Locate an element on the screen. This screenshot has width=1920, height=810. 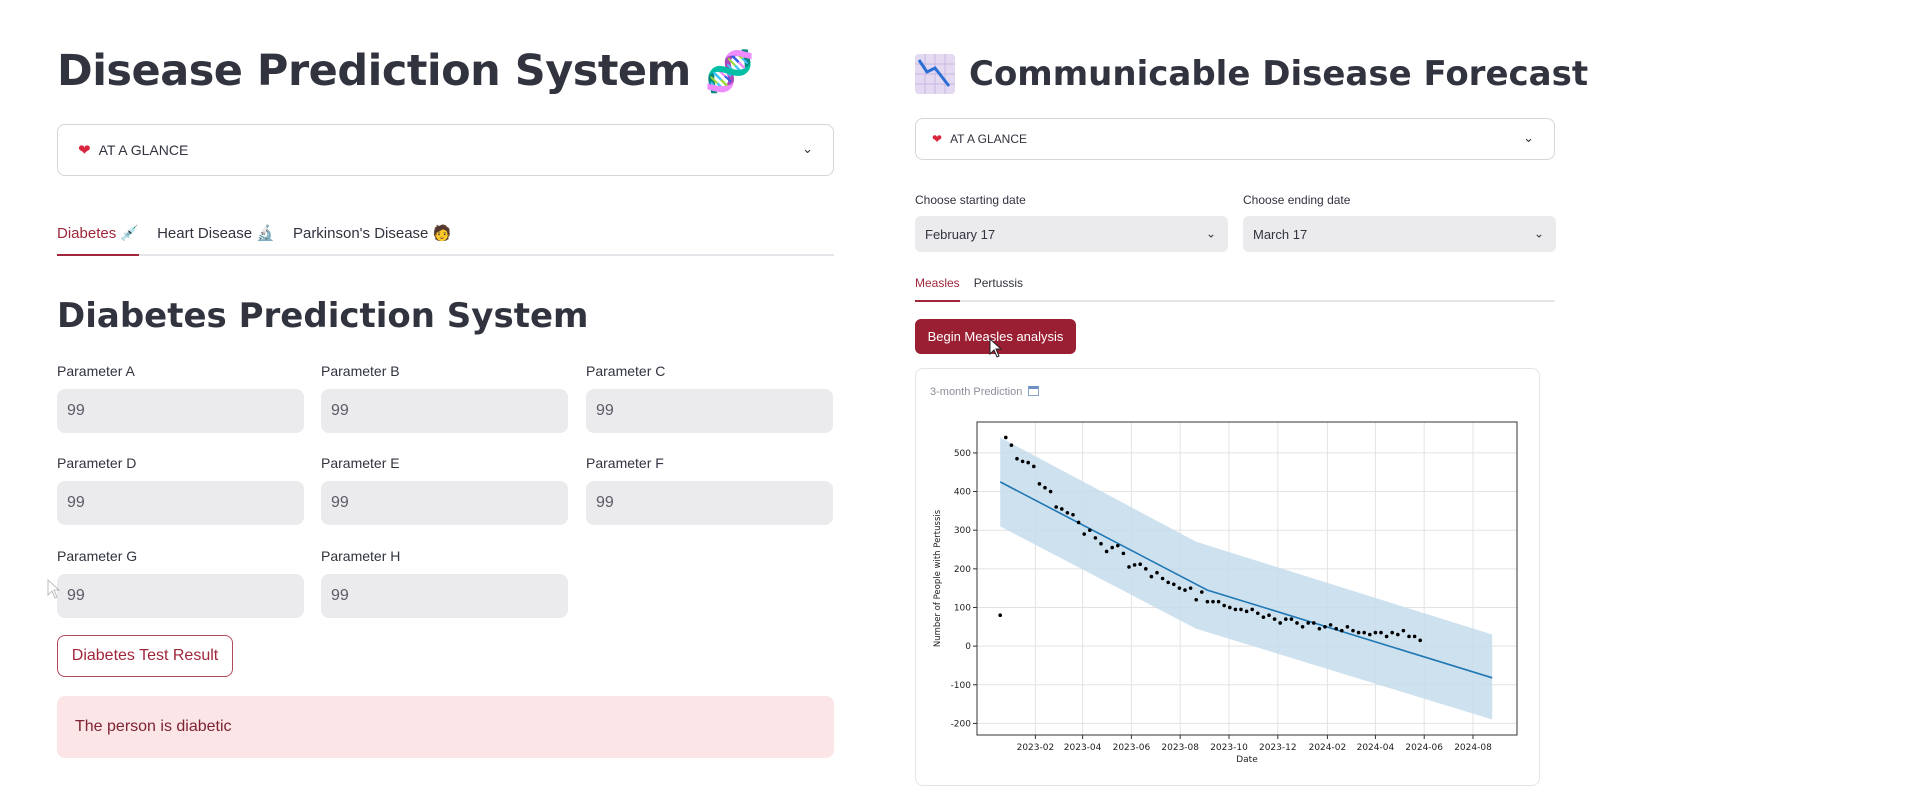
forecast-tabs: Measles Pertussis is located at coordinates (1235, 289).